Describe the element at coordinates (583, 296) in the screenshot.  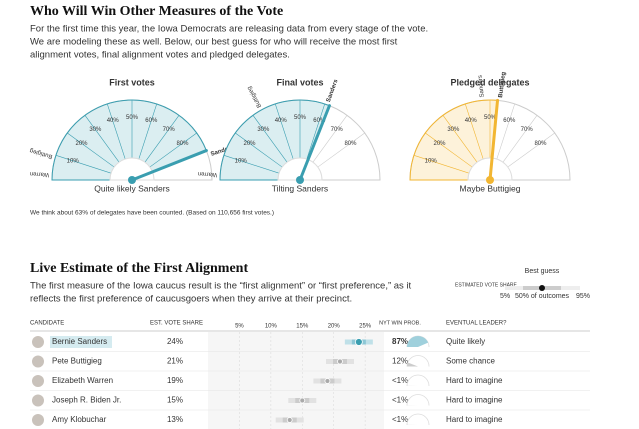
I see `legend-high: 95%` at that location.